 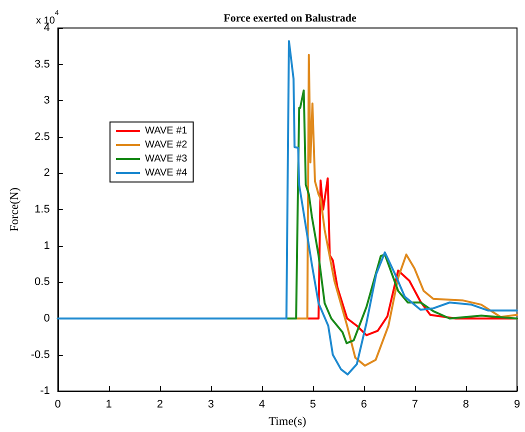 I want to click on y-tick-label: 0, so click(x=47, y=318).